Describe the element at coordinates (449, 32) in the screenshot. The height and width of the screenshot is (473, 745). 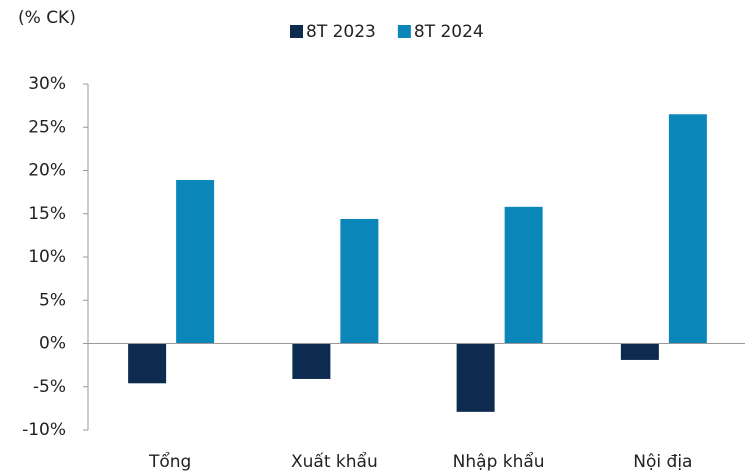
I see `legend-label: 8T 2024` at that location.